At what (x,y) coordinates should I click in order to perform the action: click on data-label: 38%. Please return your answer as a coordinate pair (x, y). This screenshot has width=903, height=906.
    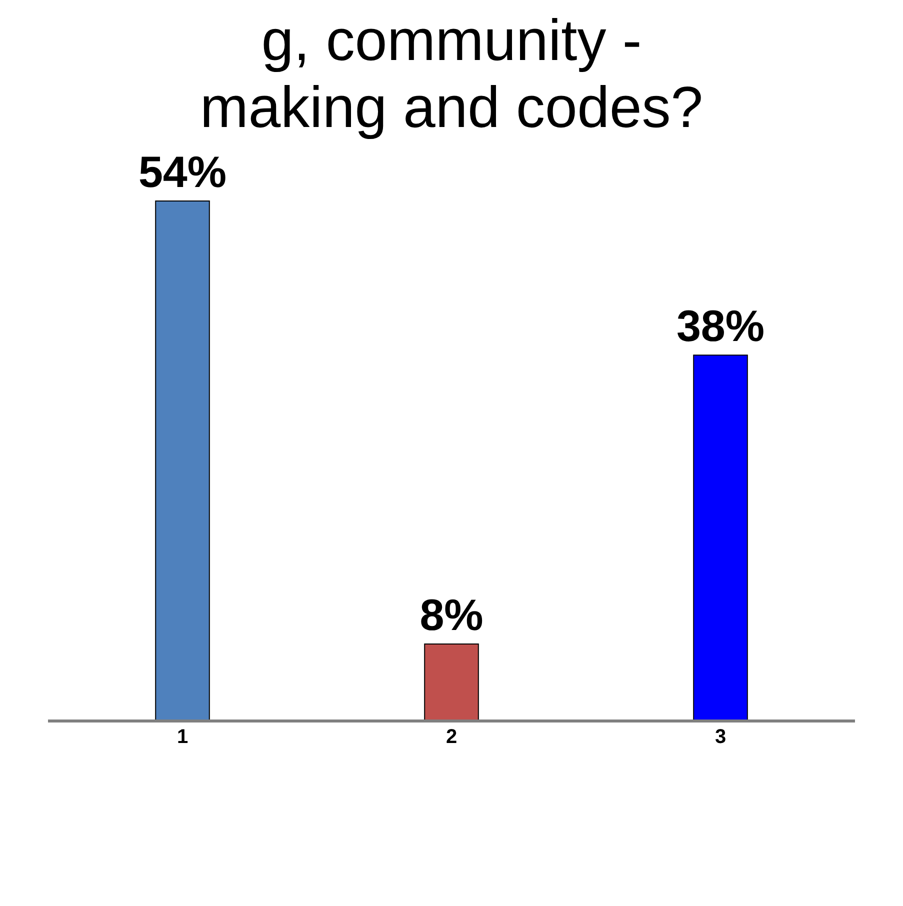
    Looking at the image, I should click on (720, 327).